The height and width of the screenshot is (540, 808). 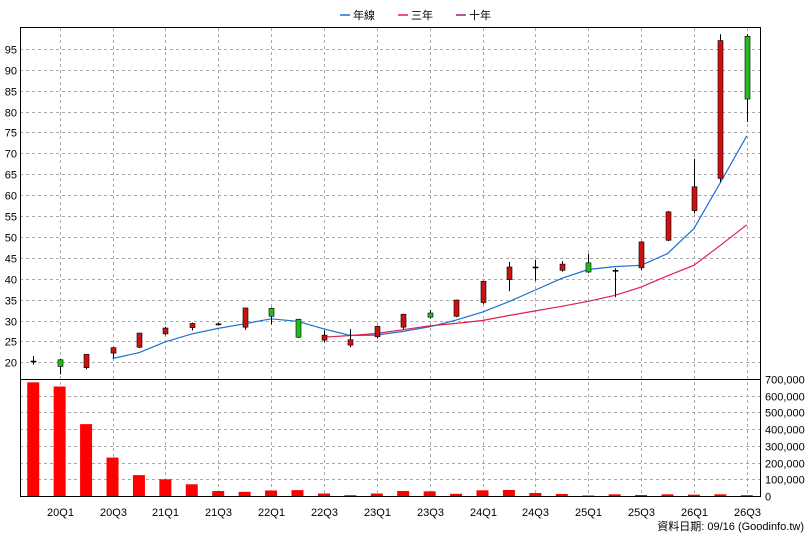 I want to click on volume-tick-label: 400,000, so click(x=785, y=431).